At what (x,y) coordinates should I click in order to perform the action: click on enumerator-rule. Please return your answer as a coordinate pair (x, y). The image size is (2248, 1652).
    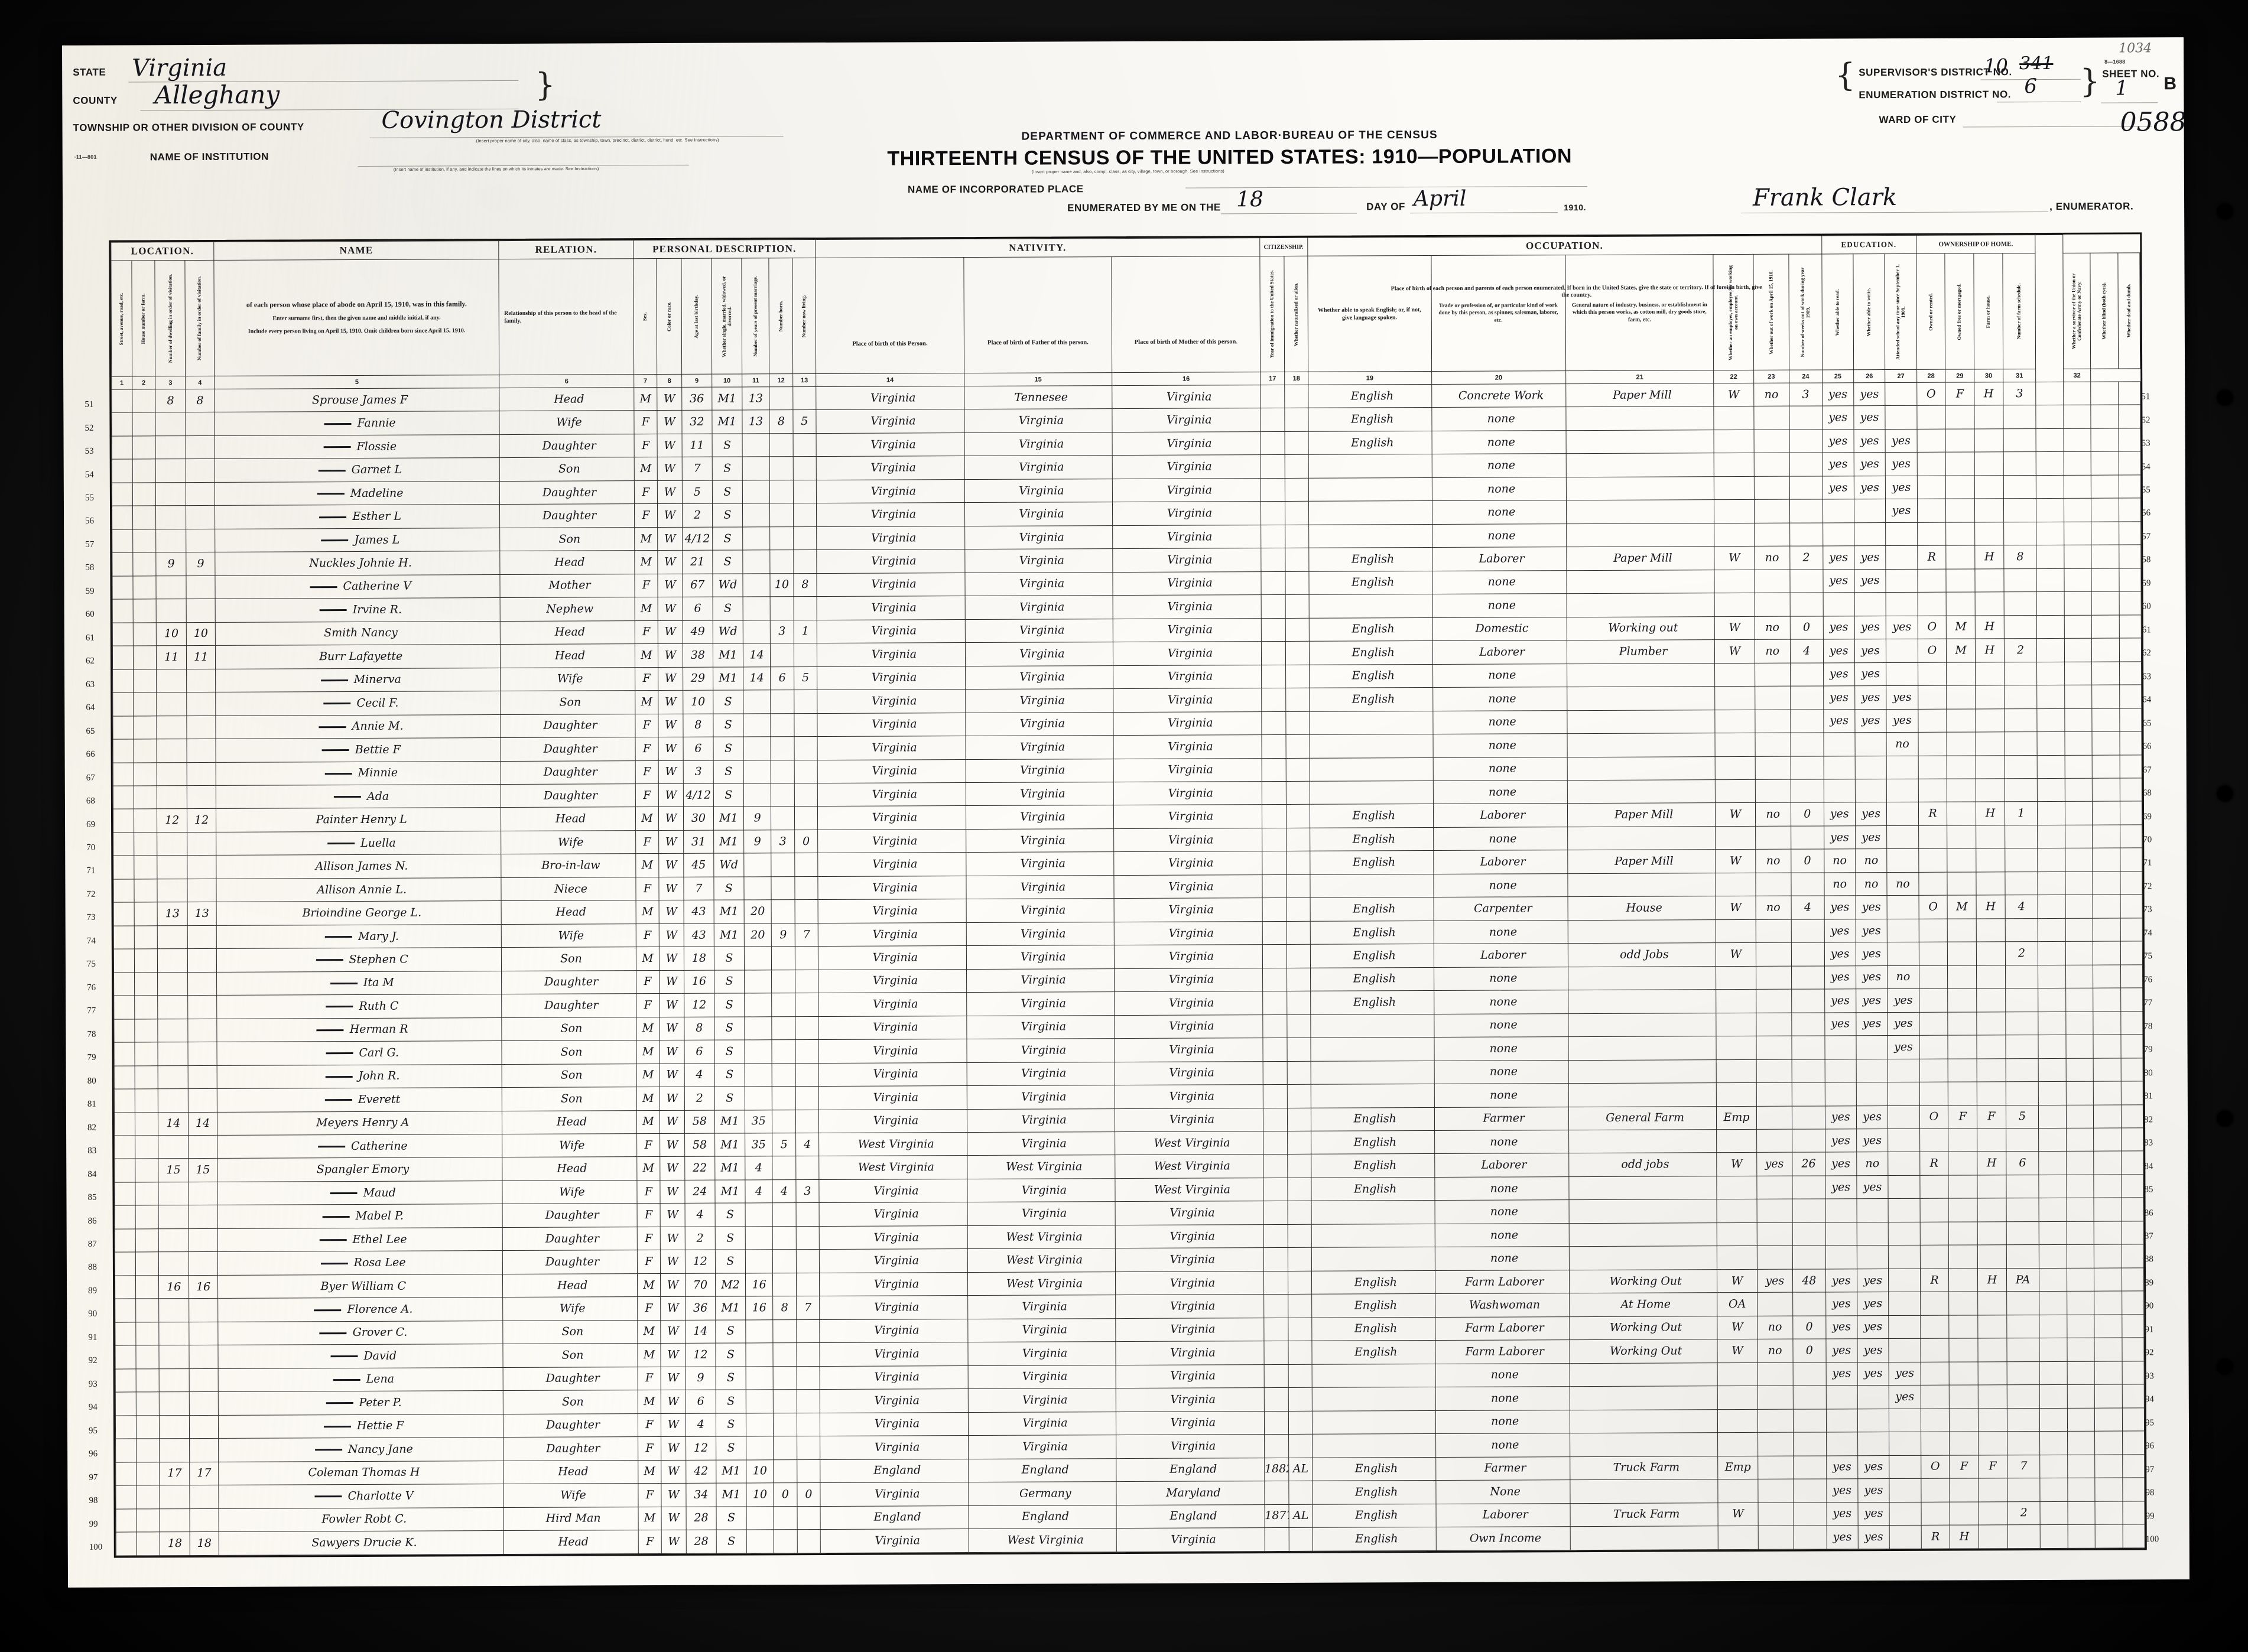
    Looking at the image, I should click on (1895, 212).